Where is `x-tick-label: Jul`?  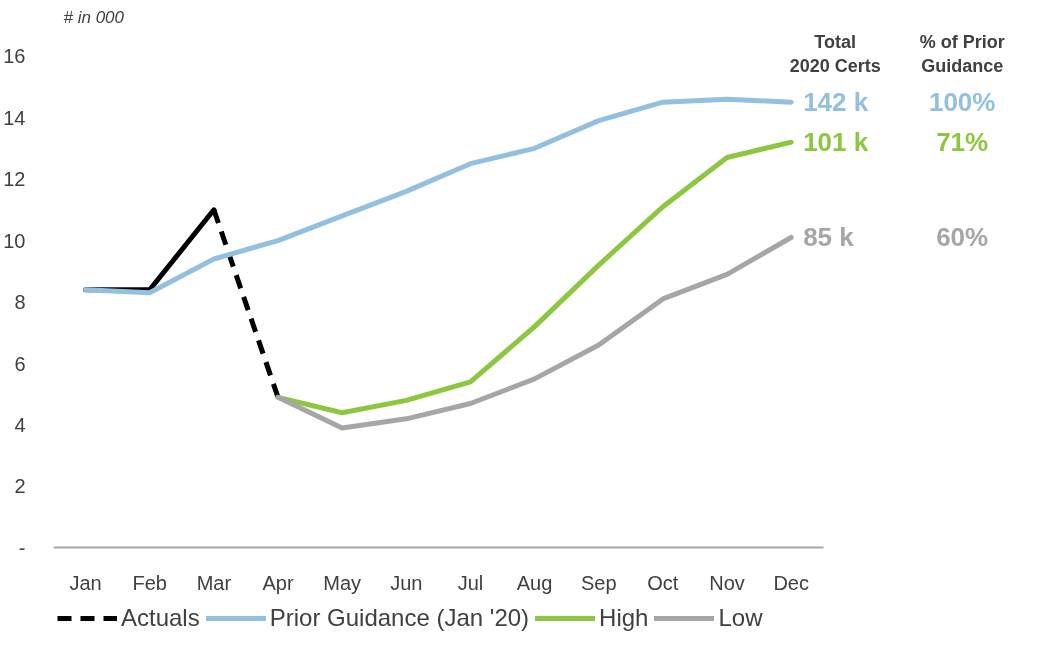 x-tick-label: Jul is located at coordinates (470, 582).